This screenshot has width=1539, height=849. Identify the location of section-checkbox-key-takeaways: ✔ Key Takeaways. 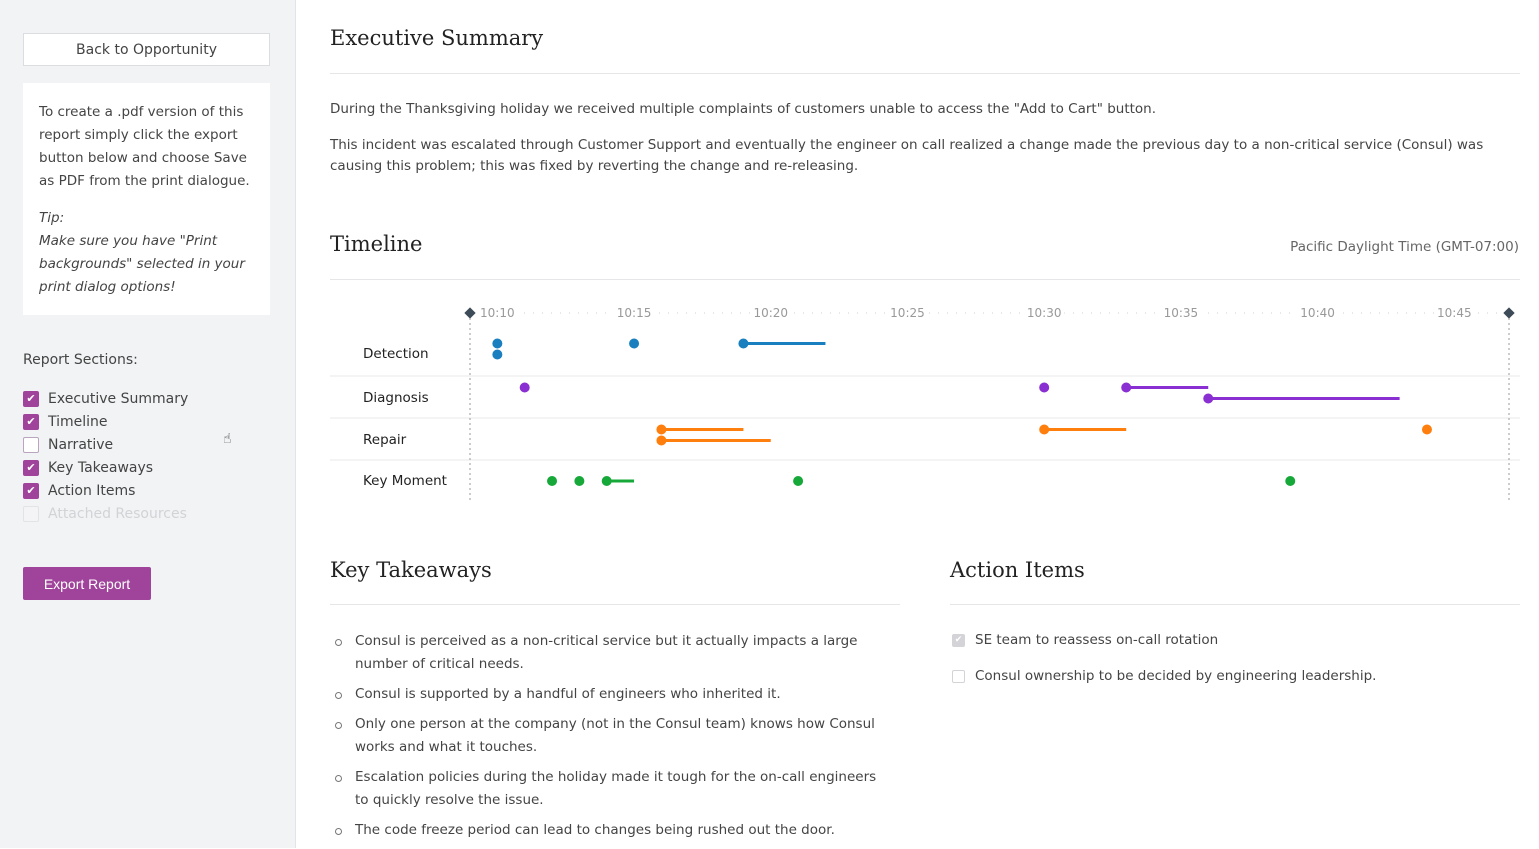
(105, 467).